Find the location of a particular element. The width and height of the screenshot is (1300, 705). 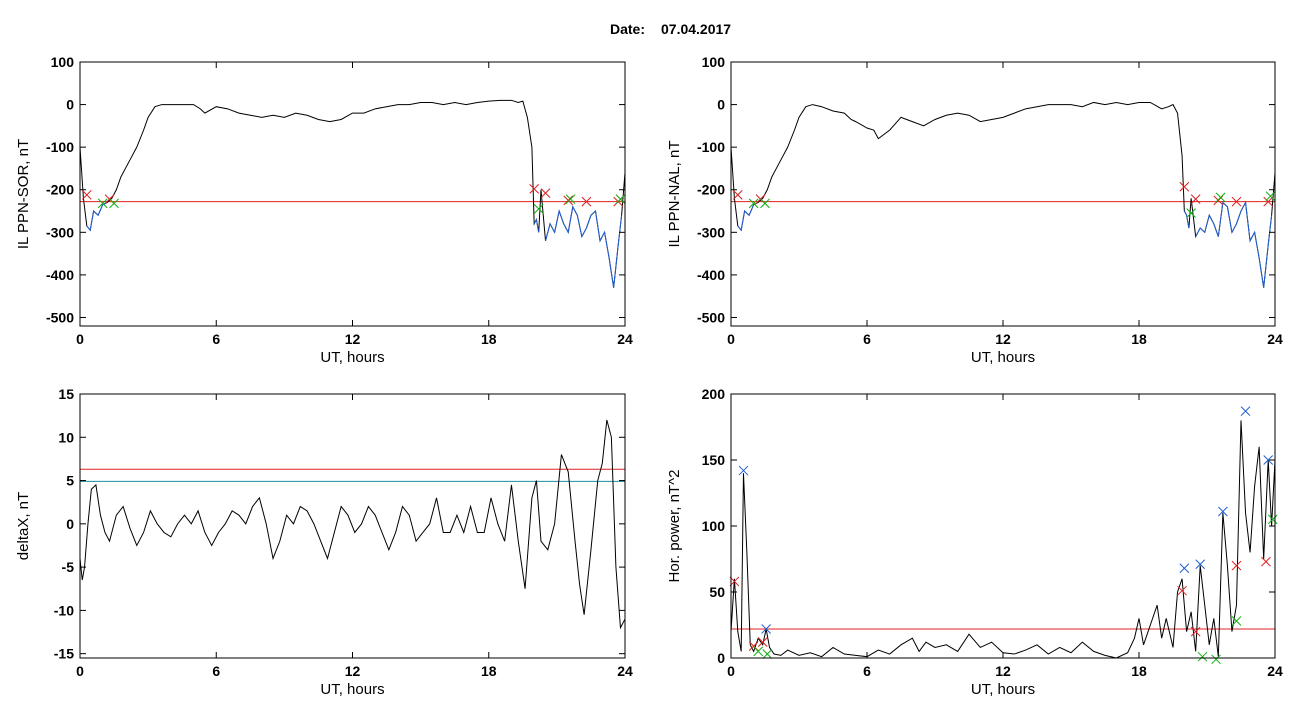

figure-title-label: Date: is located at coordinates (627, 29).